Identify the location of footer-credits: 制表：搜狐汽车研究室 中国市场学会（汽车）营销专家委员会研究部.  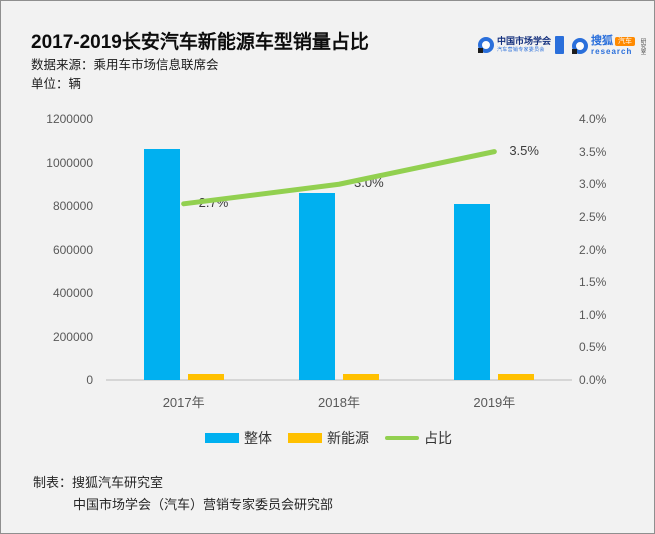
(183, 494).